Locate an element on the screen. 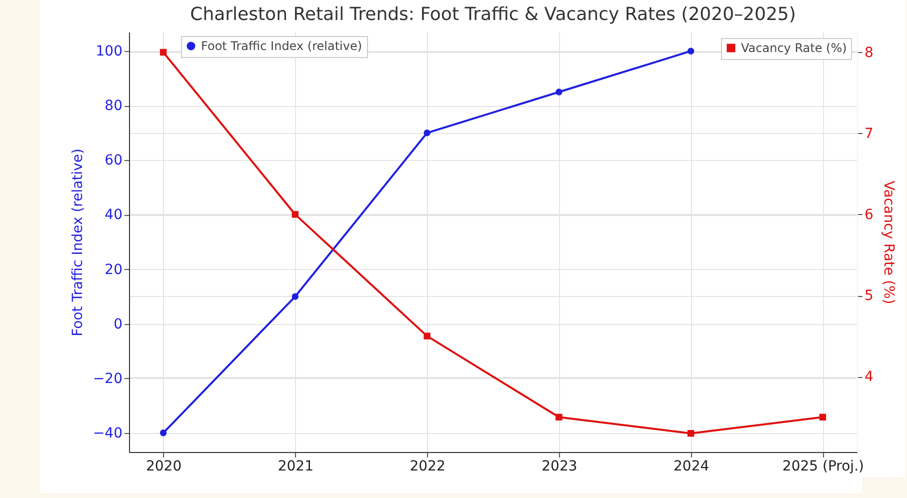  chart-title: Charleston Retail Trends: Foot Traffic & Vacancy Rates (2020–2025) is located at coordinates (493, 14).